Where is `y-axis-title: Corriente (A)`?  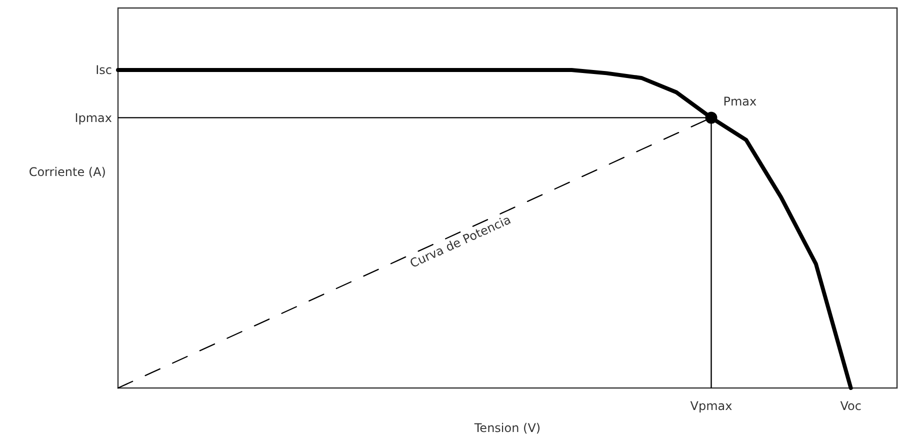
y-axis-title: Corriente (A) is located at coordinates (67, 171).